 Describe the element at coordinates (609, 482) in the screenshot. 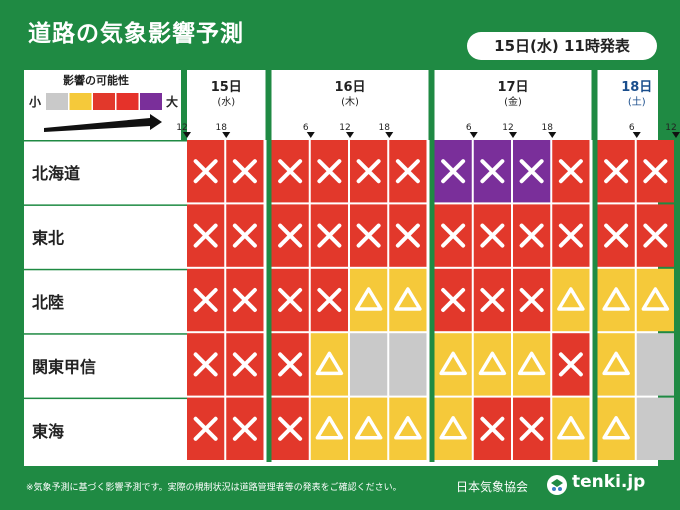

I see `tenki-logo-text: tenki.jp` at that location.